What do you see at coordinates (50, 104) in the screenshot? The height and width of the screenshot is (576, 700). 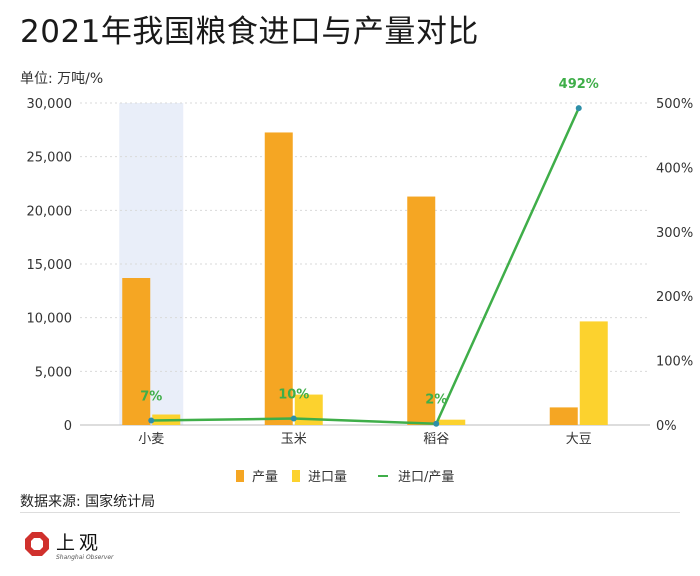 I see `y-left-tick-label: 30,000` at bounding box center [50, 104].